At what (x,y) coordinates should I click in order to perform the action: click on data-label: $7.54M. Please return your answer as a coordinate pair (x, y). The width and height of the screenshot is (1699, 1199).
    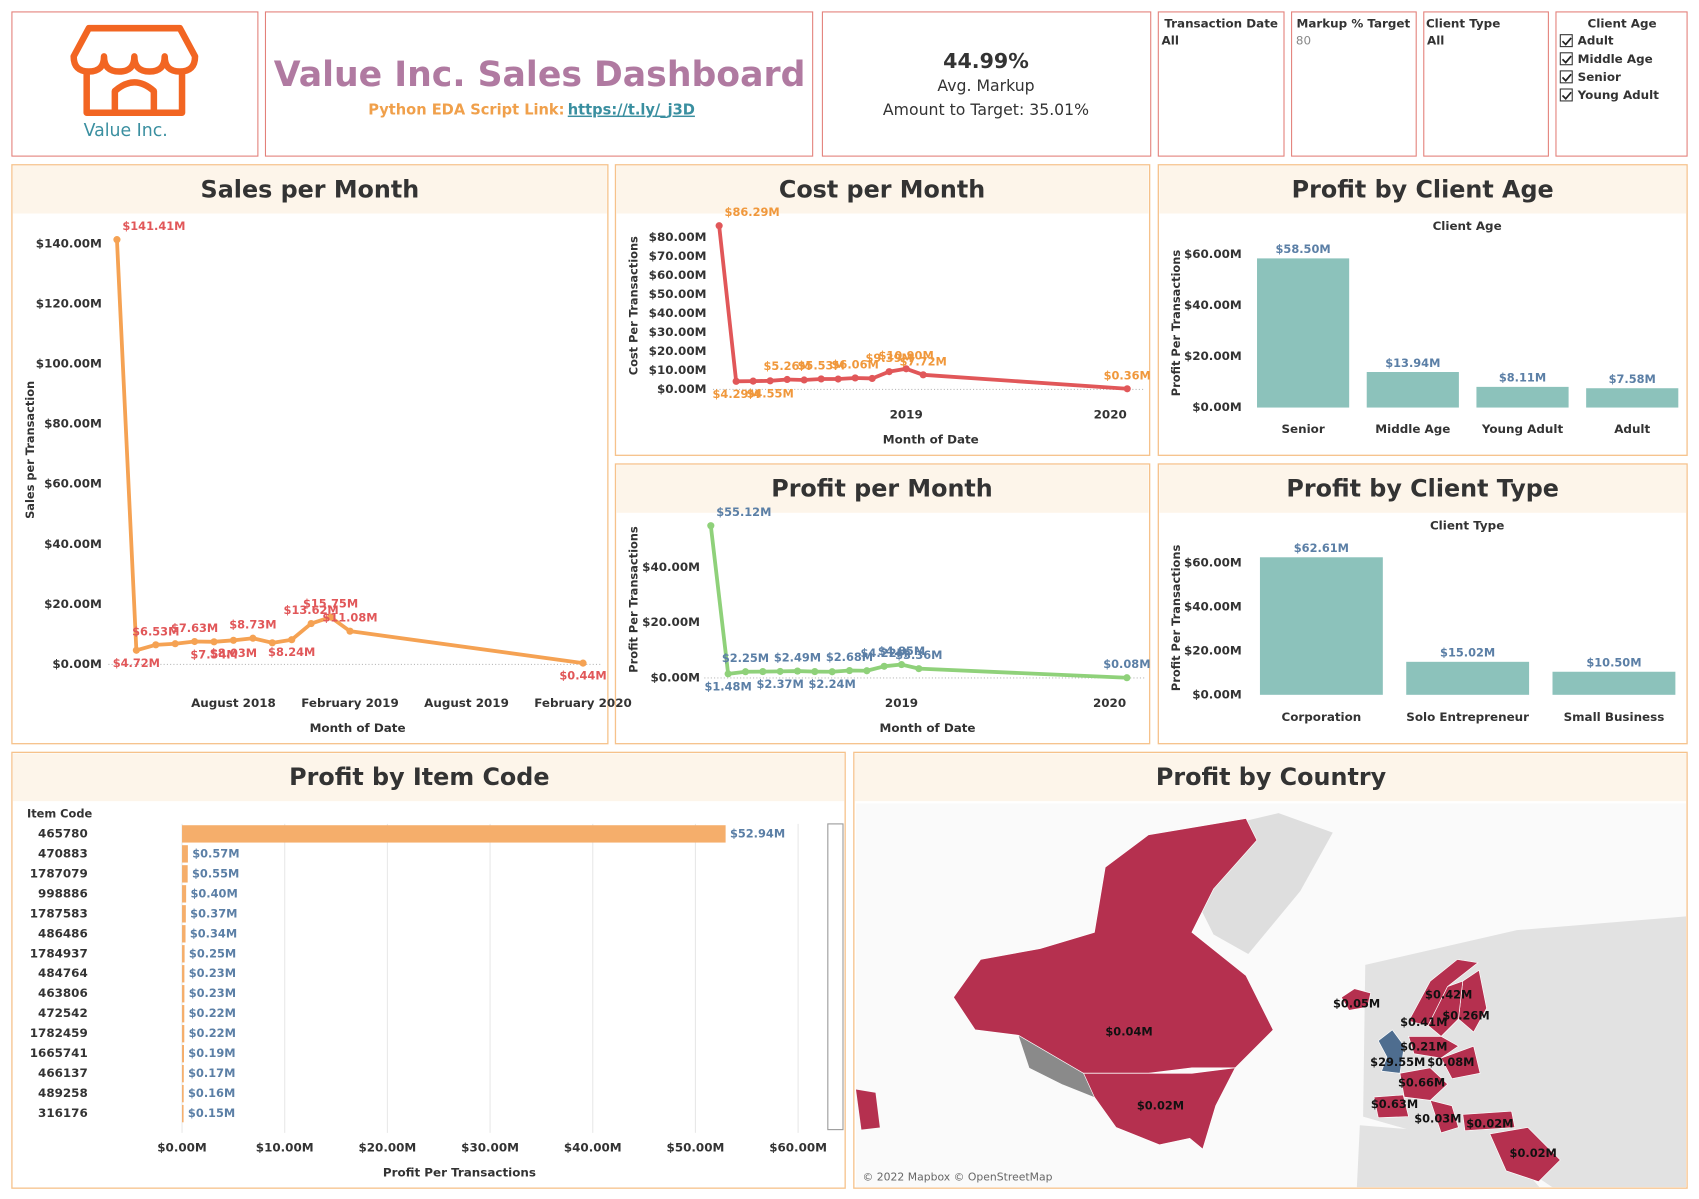
    Looking at the image, I should click on (213, 654).